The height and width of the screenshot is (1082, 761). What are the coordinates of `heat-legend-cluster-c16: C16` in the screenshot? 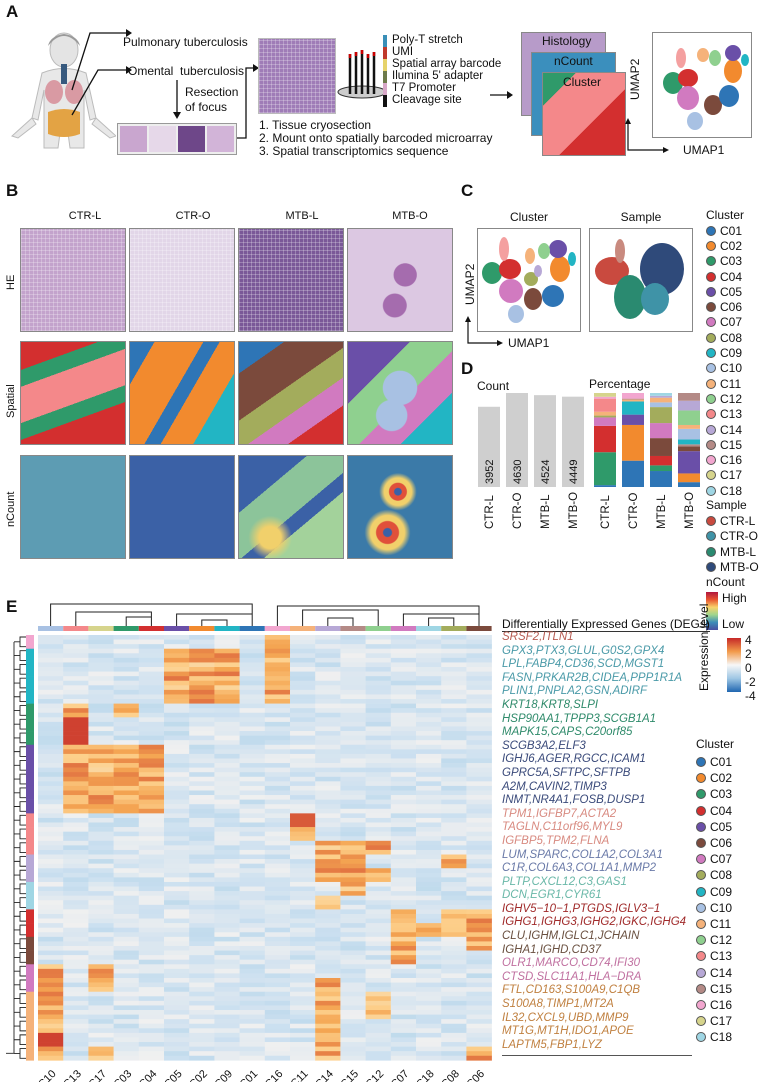 It's located at (714, 1005).